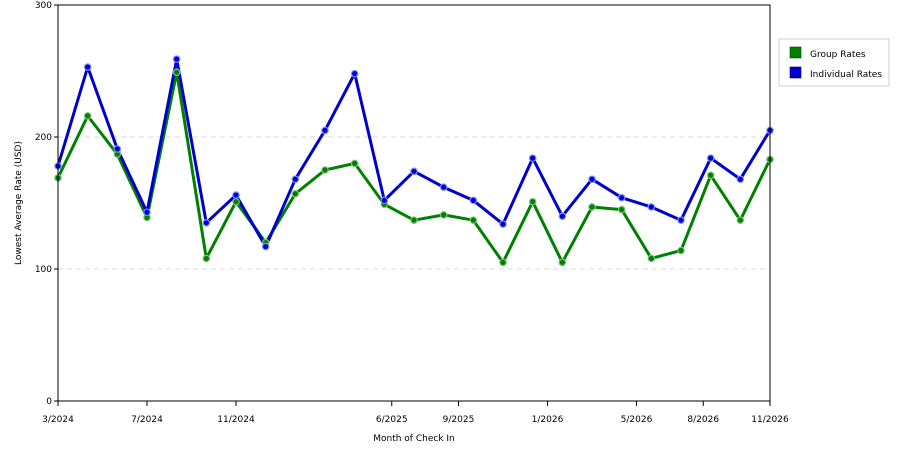 The width and height of the screenshot is (900, 450). I want to click on x-tick-label: 11/2024, so click(236, 420).